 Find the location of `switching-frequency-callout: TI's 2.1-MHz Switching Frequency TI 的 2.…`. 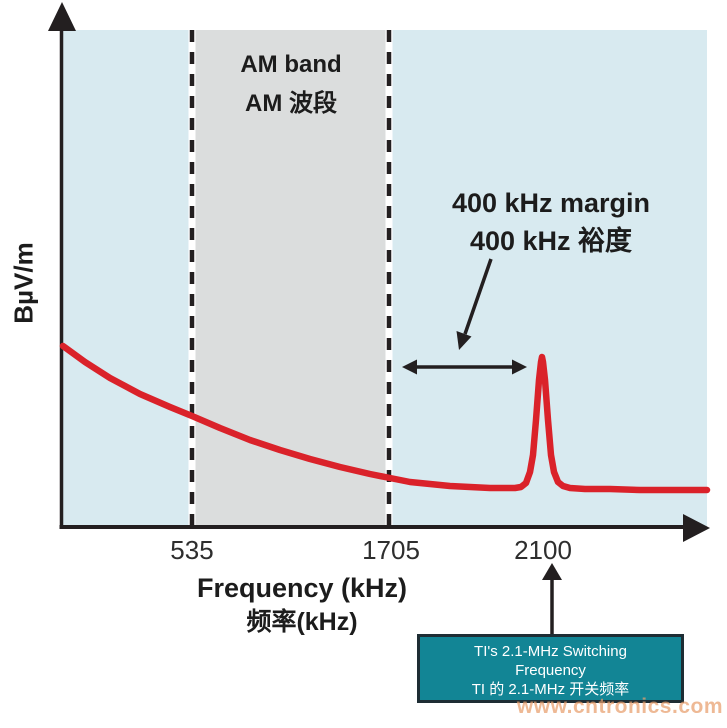

switching-frequency-callout: TI's 2.1-MHz Switching Frequency TI 的 2.… is located at coordinates (550, 668).